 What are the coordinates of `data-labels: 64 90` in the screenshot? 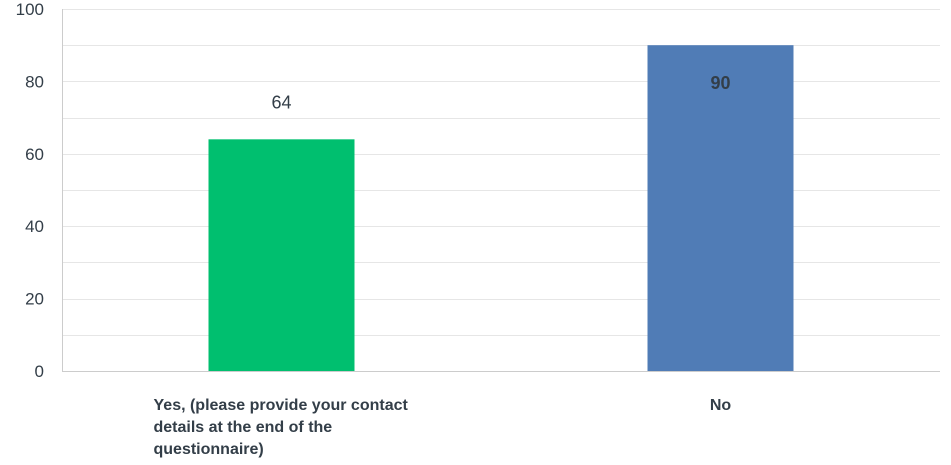 It's located at (500, 92).